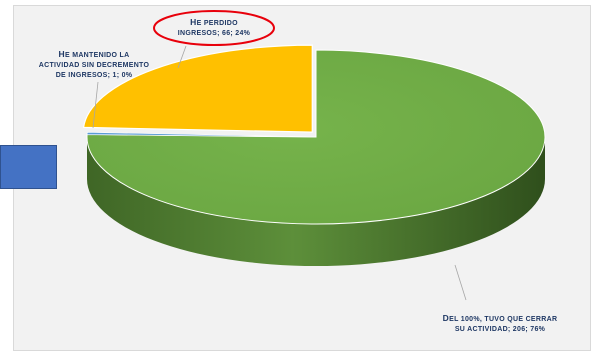 The image size is (601, 356). I want to click on label-he-perdido-line1: HE PERDIDO, so click(214, 22).